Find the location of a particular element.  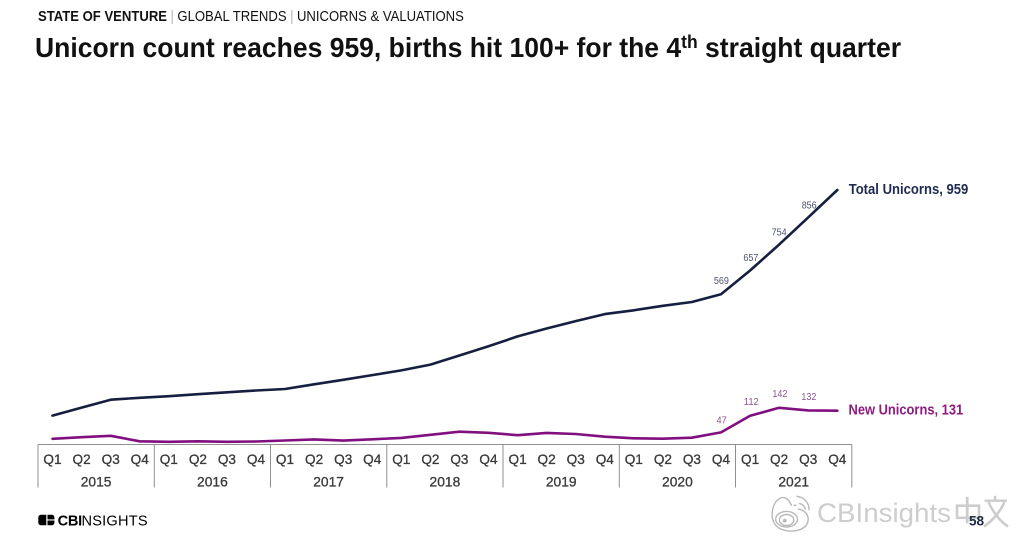

svg-text: 2017 is located at coordinates (328, 481).